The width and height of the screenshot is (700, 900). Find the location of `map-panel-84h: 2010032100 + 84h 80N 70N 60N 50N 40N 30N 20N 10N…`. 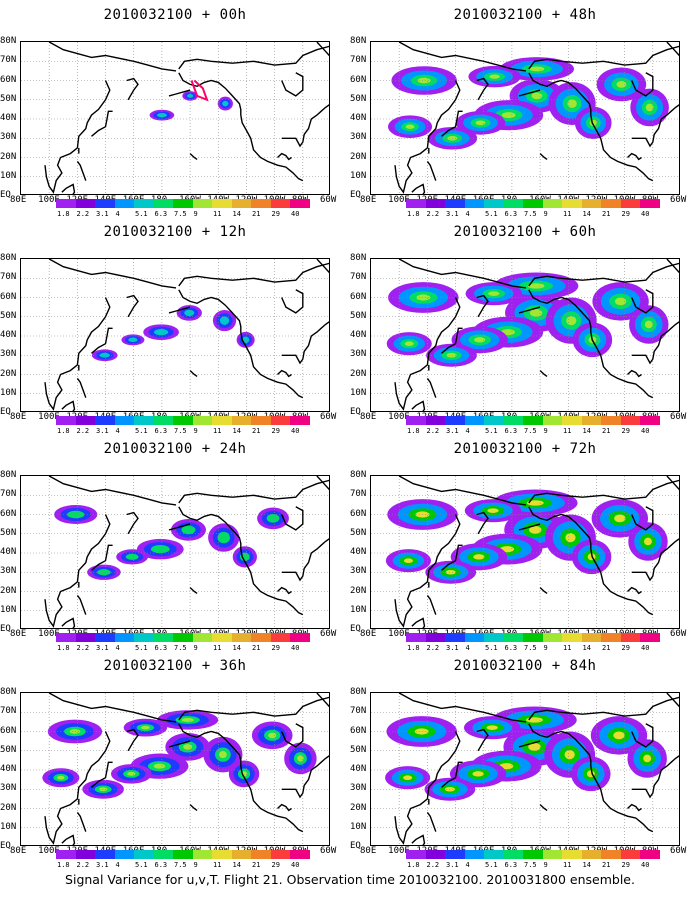

map-panel-84h: 2010032100 + 84h 80N 70N 60N 50N 40N 30N 20N 10N… is located at coordinates (525, 763).